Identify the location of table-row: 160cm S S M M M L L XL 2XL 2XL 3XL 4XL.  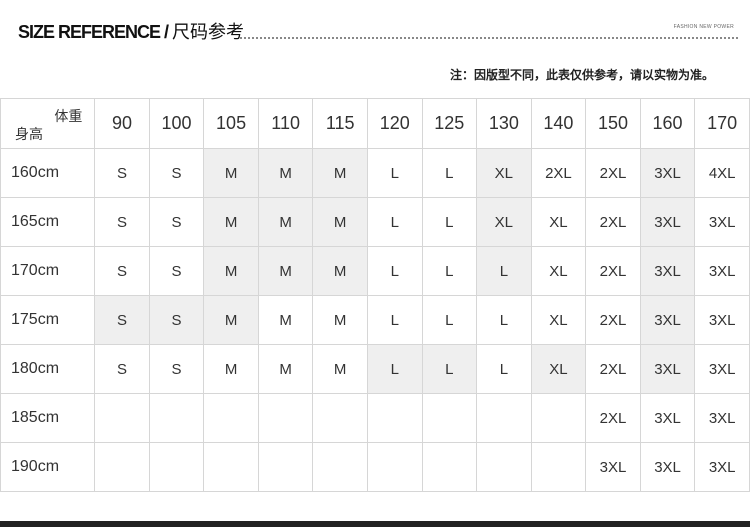
(375, 173).